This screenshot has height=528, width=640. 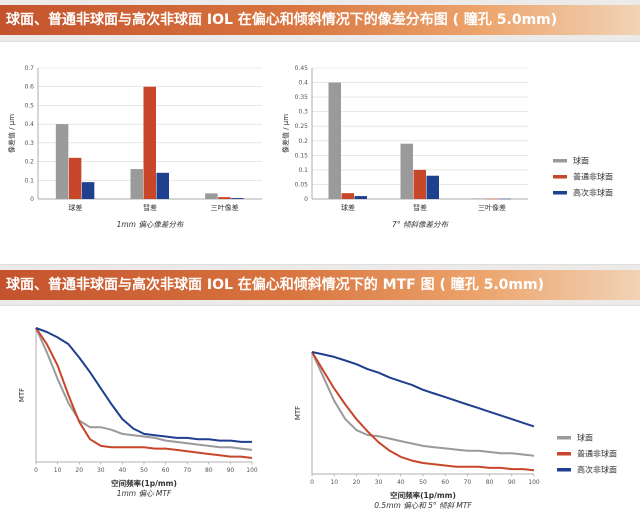 What do you see at coordinates (302, 184) in the screenshot?
I see `chart2-ytick-label: 0.05` at bounding box center [302, 184].